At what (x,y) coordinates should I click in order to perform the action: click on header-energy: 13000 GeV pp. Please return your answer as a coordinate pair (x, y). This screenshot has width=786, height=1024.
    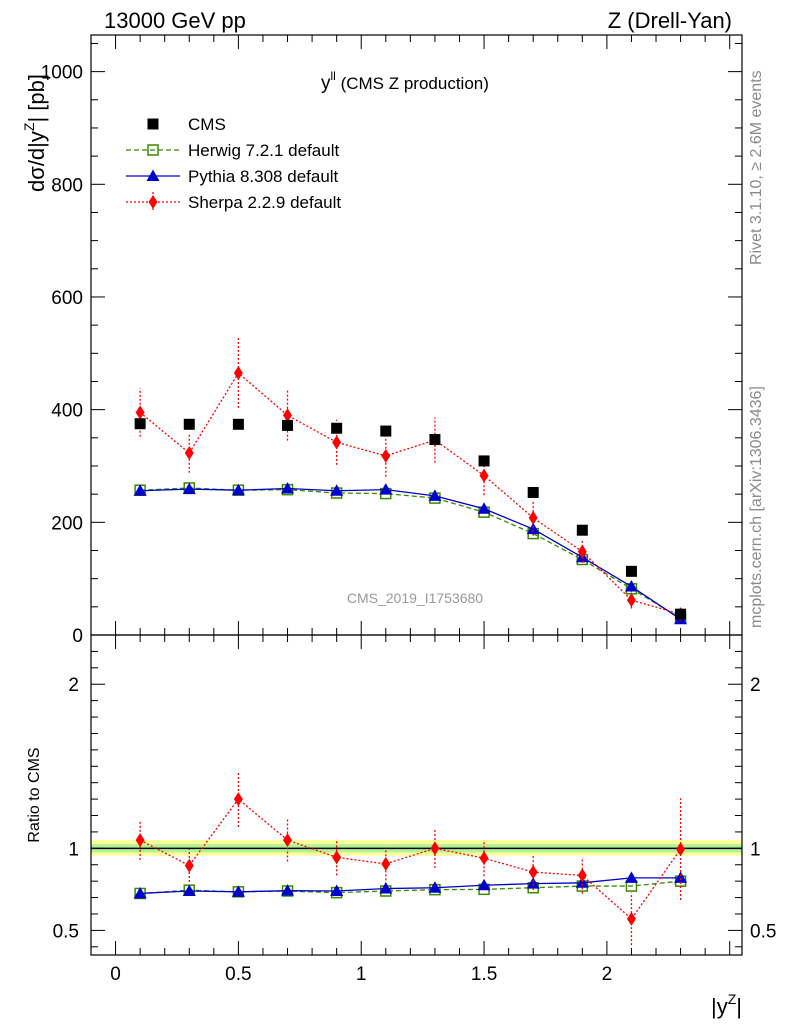
    Looking at the image, I should click on (175, 20).